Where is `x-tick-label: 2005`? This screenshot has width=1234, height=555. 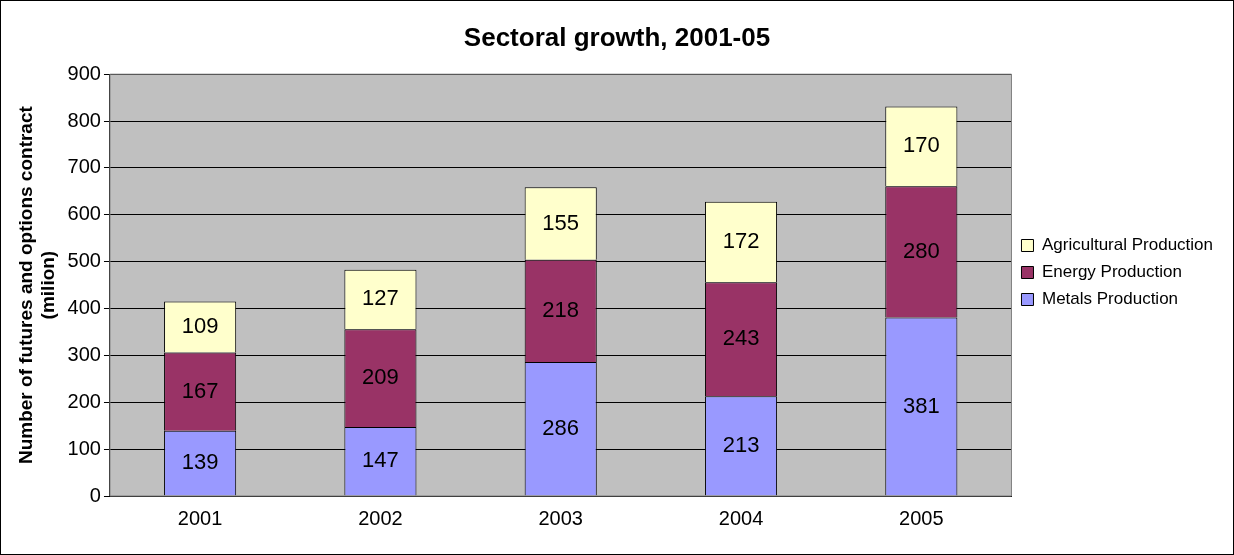 x-tick-label: 2005 is located at coordinates (921, 517).